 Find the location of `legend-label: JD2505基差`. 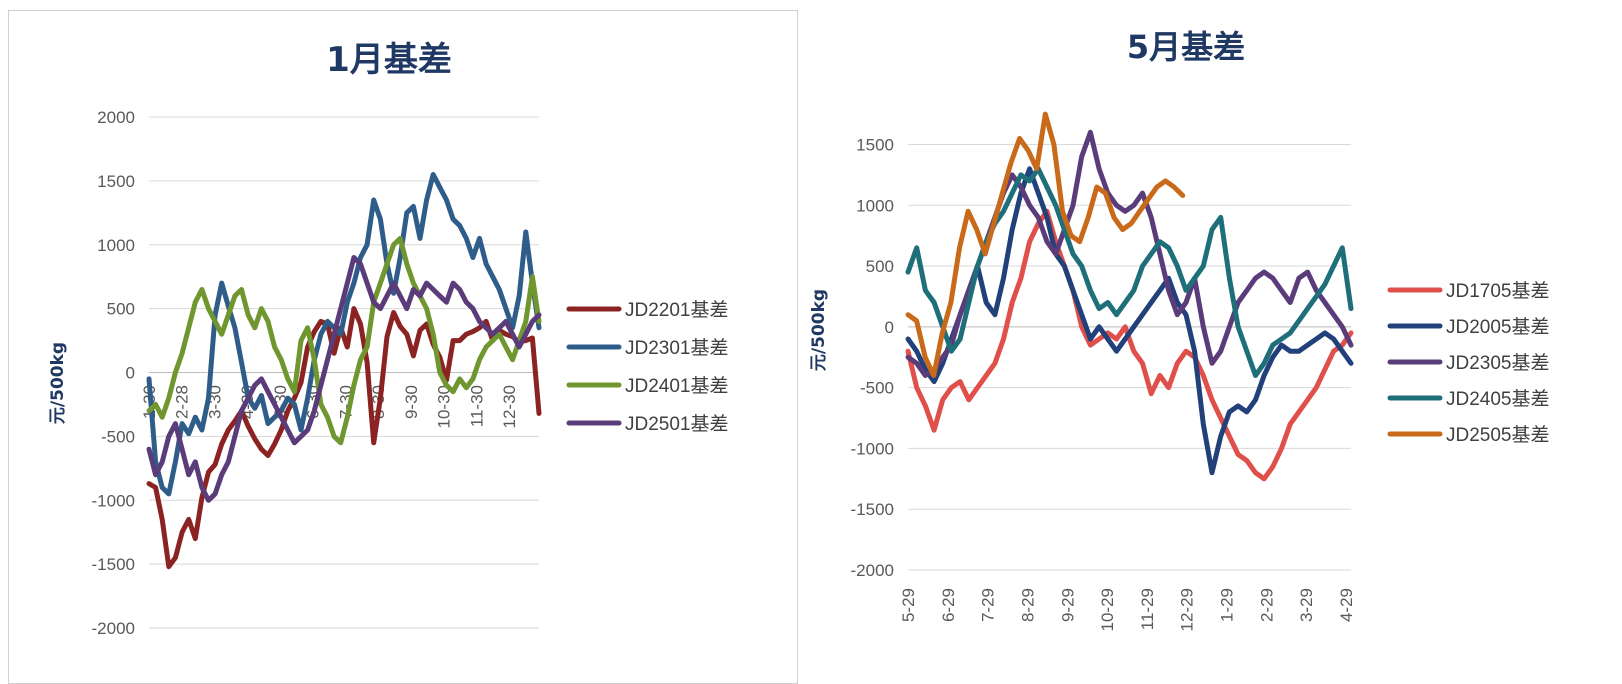

legend-label: JD2505基差 is located at coordinates (1498, 435).